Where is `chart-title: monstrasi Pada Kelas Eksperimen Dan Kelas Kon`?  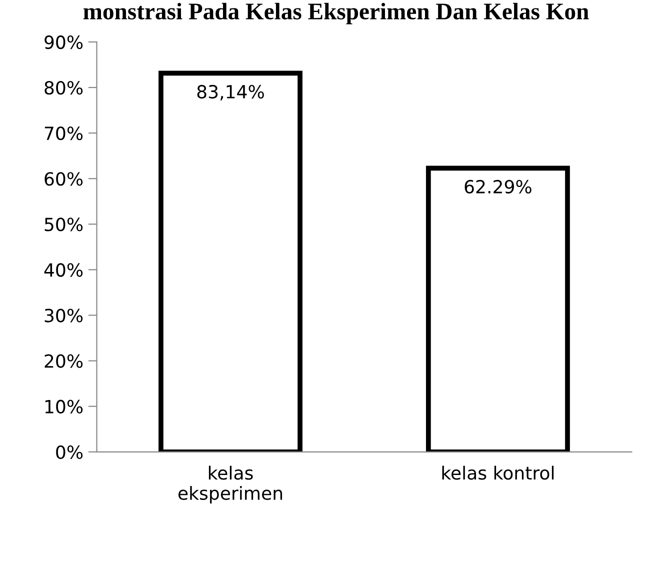
chart-title: monstrasi Pada Kelas Eksperimen Dan Kelas Kon is located at coordinates (336, 13).